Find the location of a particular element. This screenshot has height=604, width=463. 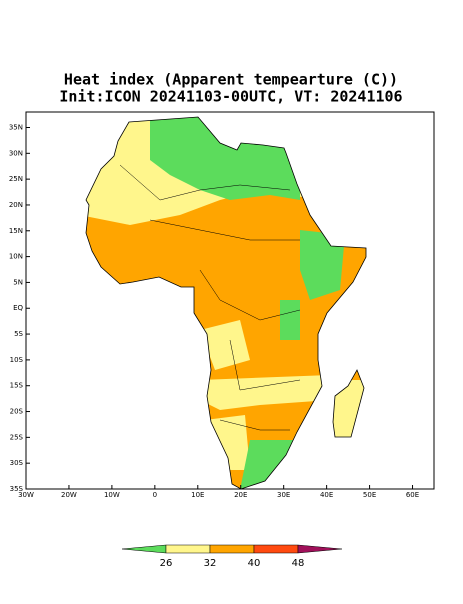

y-tick-label: 5S is located at coordinates (18, 334).